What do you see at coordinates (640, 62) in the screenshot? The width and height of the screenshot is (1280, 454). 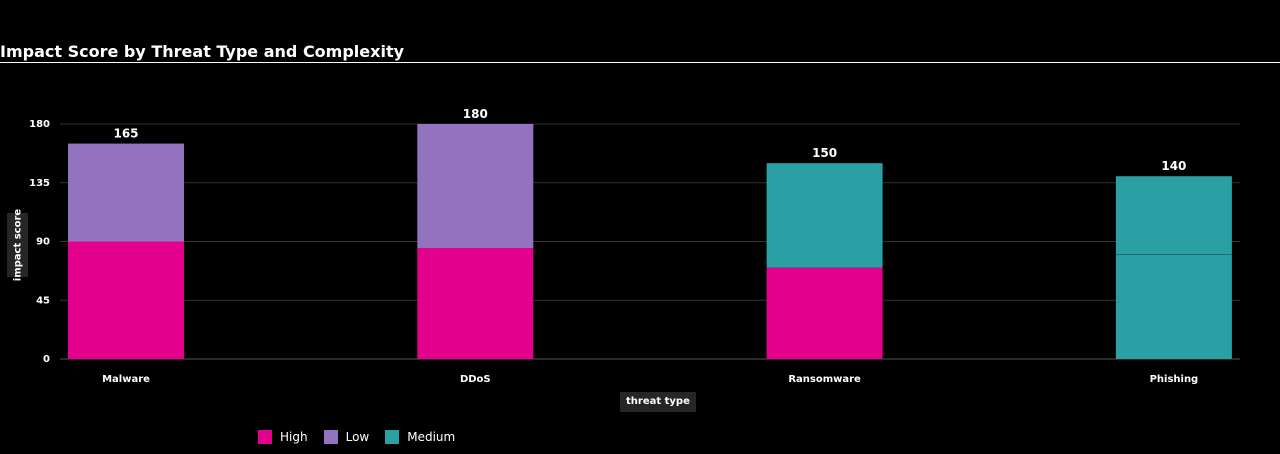 I see `title-divider` at bounding box center [640, 62].